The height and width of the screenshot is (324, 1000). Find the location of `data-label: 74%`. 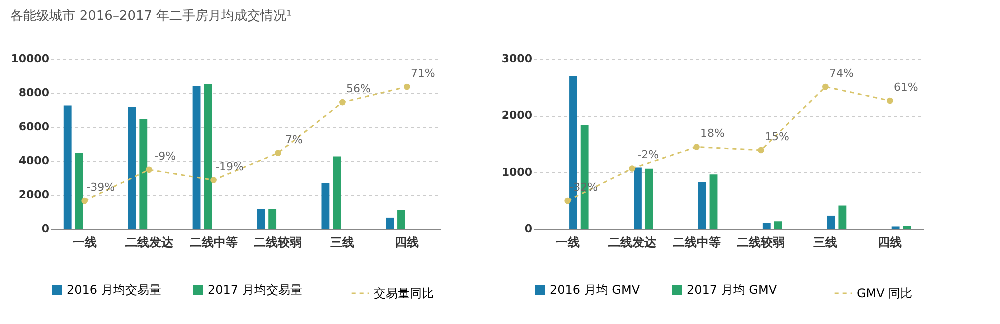

data-label: 74% is located at coordinates (841, 73).